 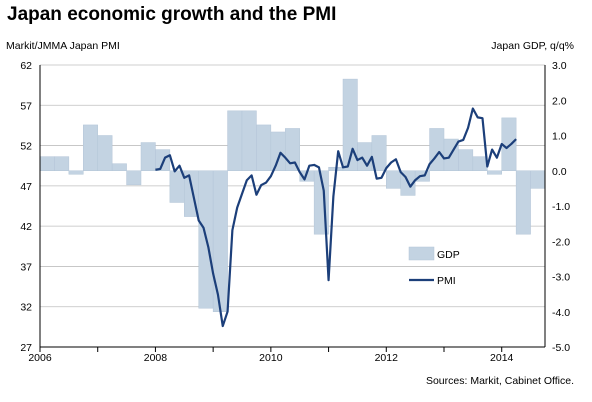 I want to click on left-axis-ticks: 27 32 37 42 47 52 57 62, so click(x=26, y=207).